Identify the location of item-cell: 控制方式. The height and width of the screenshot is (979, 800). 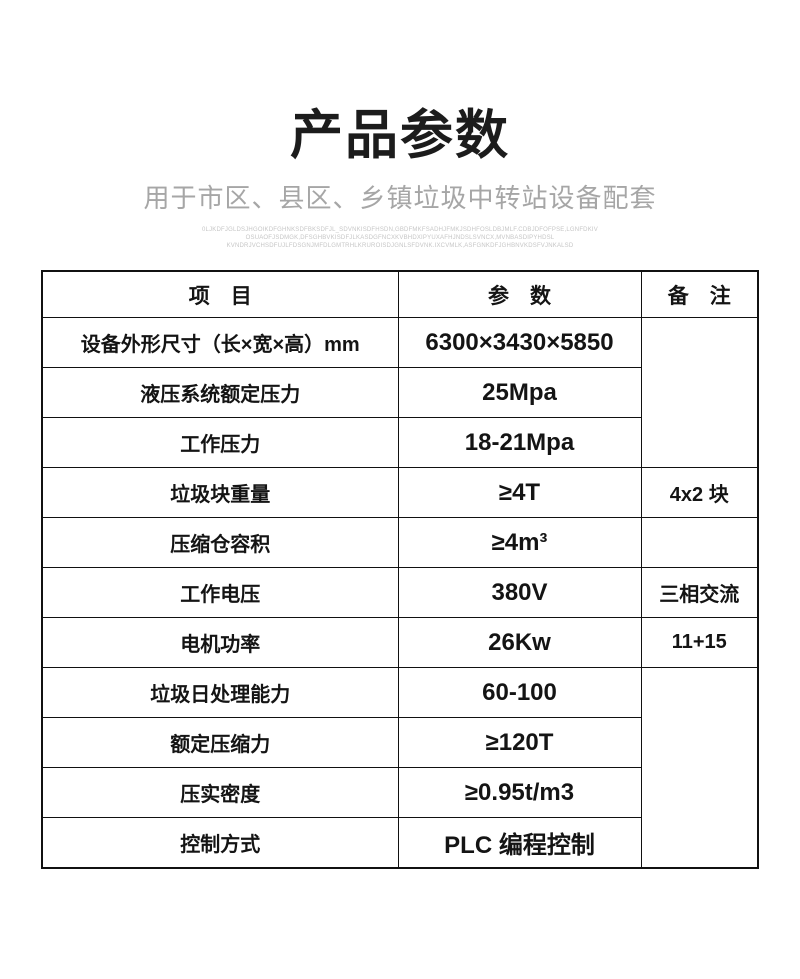
(220, 843).